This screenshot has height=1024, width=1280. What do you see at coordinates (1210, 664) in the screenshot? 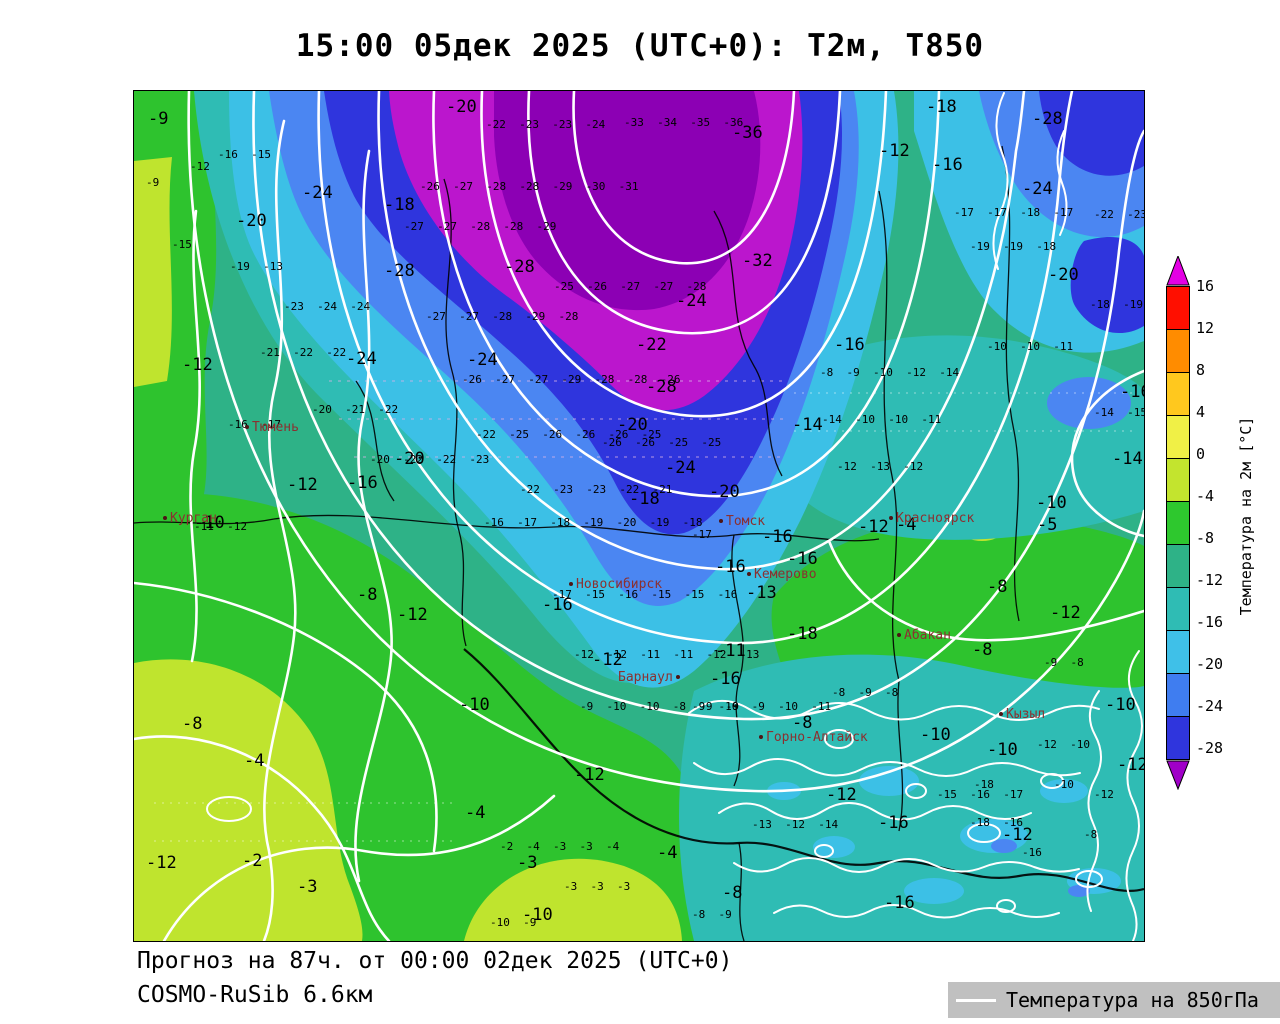
I see `colorbar-tick: -20` at bounding box center [1210, 664].